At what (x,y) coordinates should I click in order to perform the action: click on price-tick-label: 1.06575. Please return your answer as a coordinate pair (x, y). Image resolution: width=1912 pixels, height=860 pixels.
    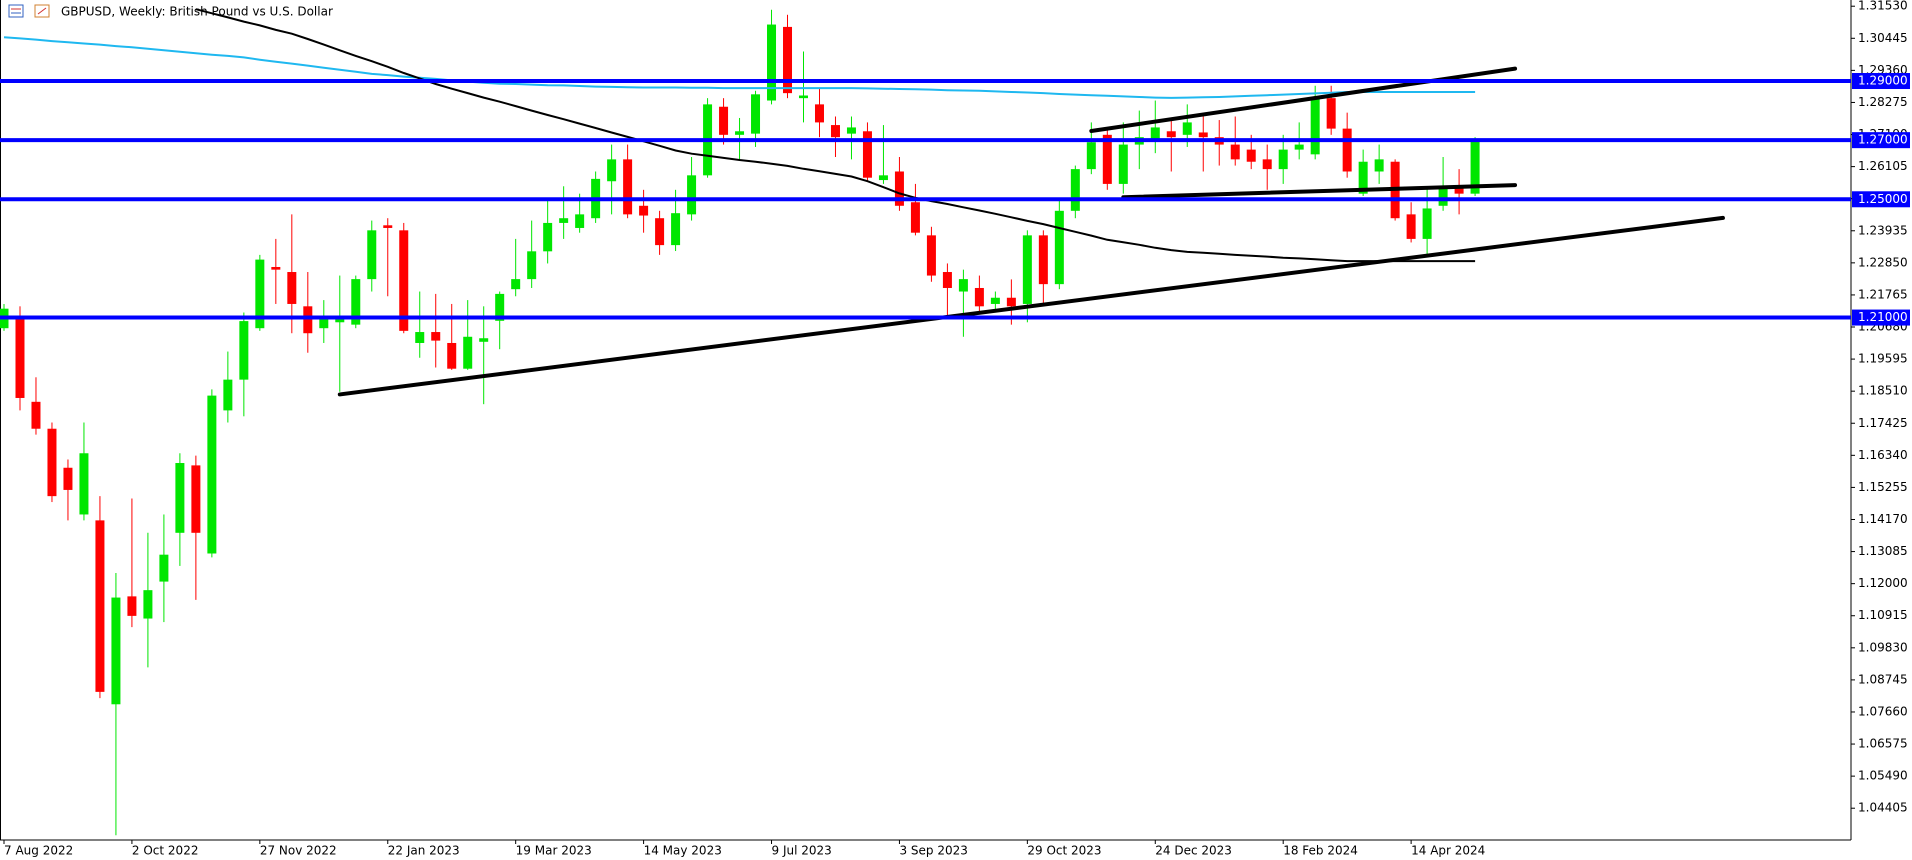
    Looking at the image, I should click on (1883, 744).